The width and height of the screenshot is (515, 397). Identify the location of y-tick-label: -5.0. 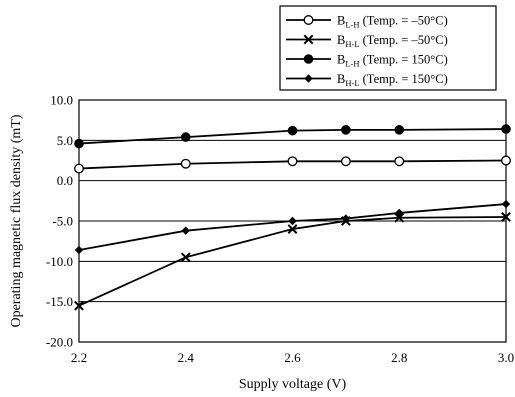
(62, 221).